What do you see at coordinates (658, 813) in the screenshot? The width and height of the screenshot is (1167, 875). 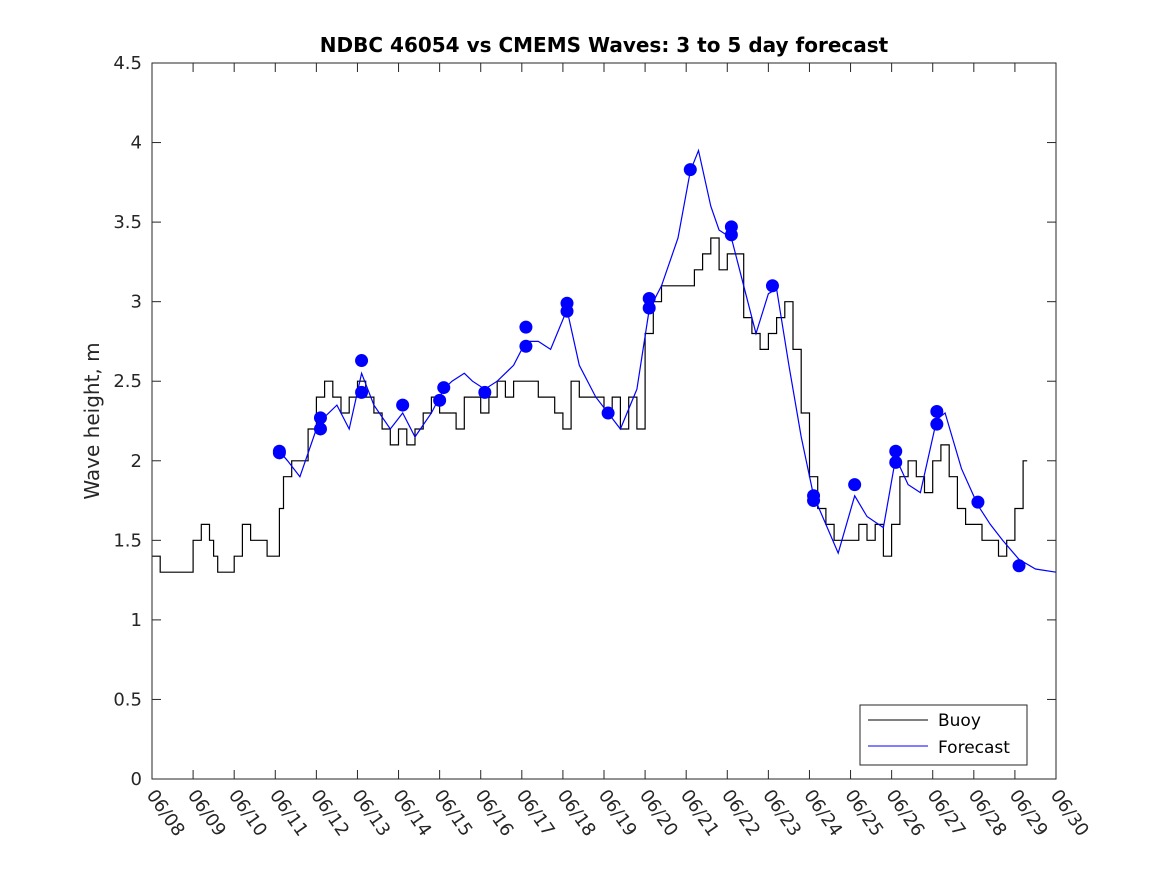 I see `x-tick-label: 06/20` at bounding box center [658, 813].